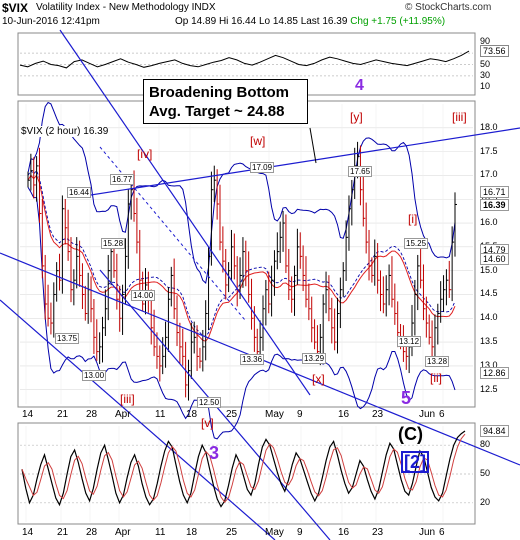  I want to click on callout-line1: Broadening Bottom, so click(219, 92).